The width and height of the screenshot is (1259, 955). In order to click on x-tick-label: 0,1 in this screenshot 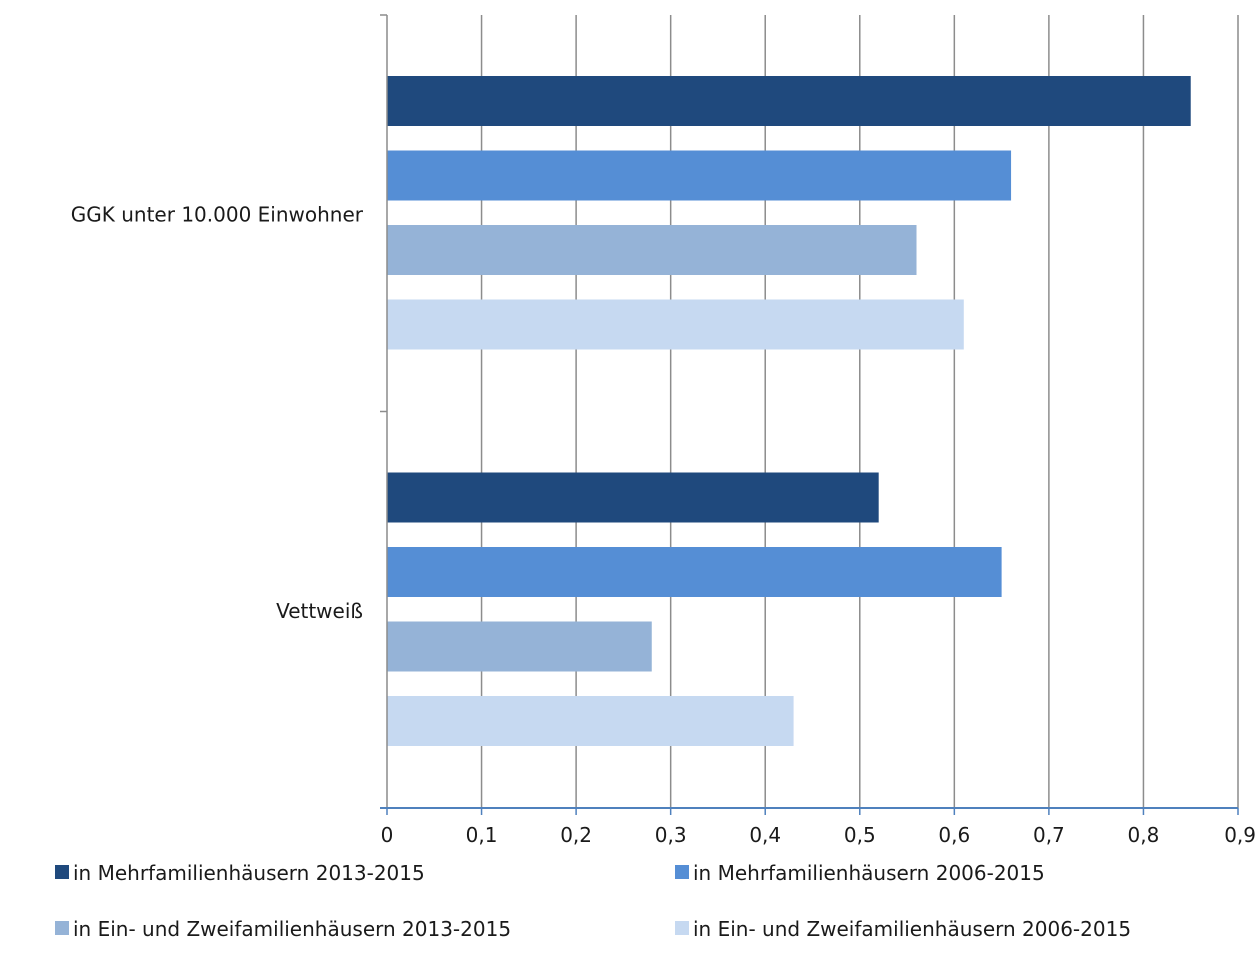, I will do `click(482, 835)`.